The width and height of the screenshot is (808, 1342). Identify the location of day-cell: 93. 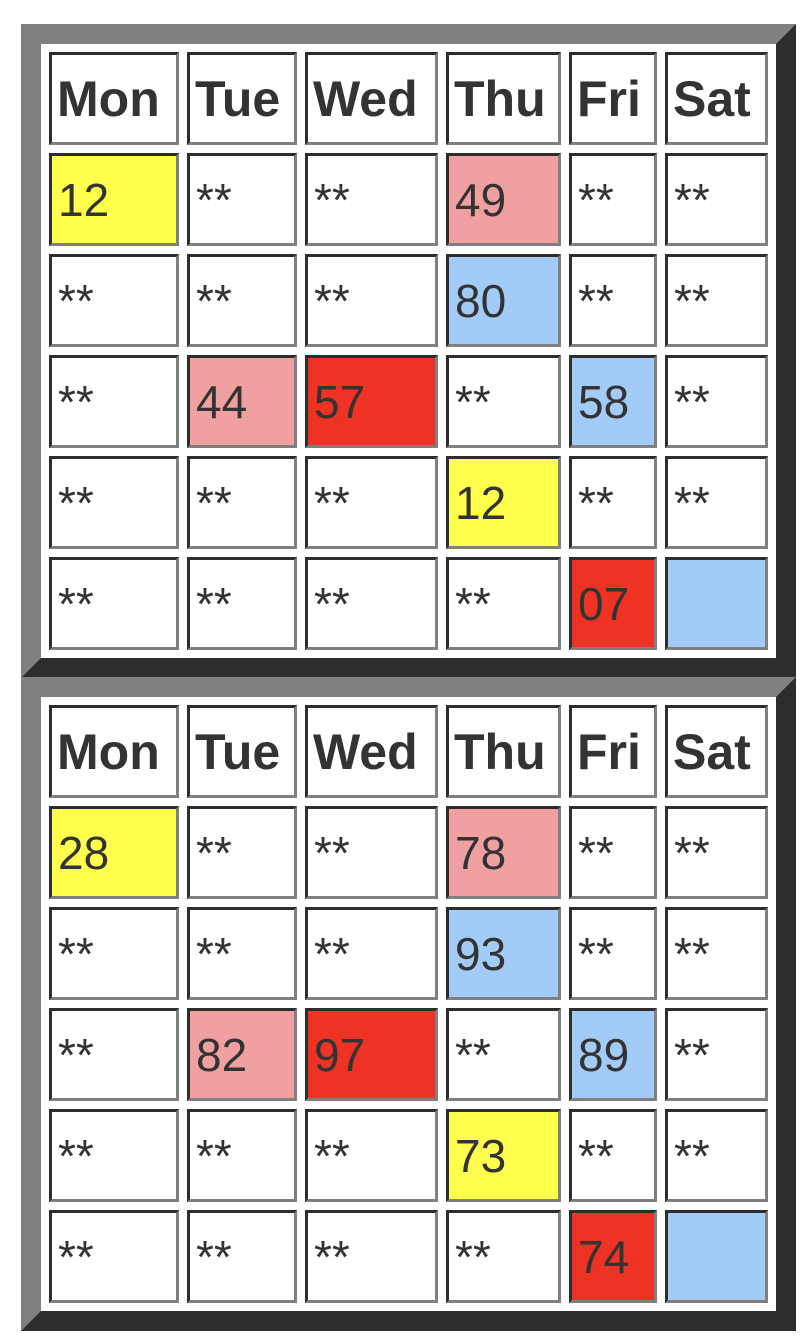
(503, 953).